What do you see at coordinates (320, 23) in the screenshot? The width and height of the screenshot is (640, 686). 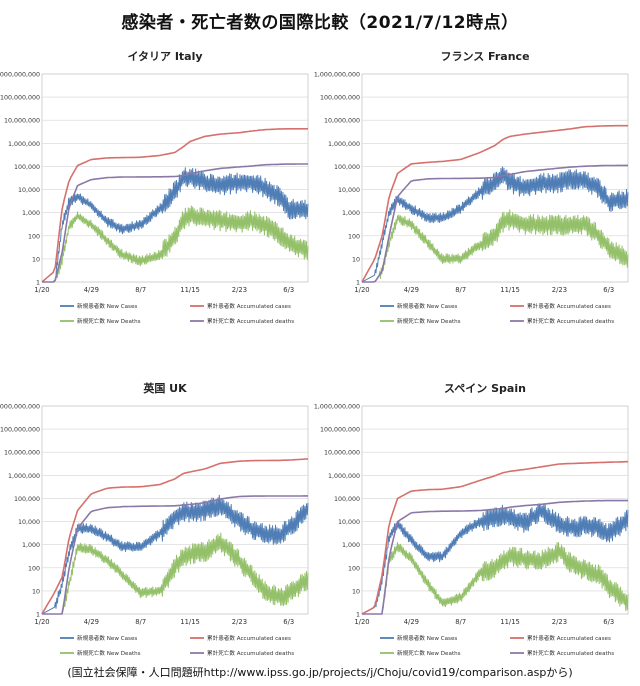 I see `page-title: 感染者・死亡者数の国際比較（2021/7/12時点）` at bounding box center [320, 23].